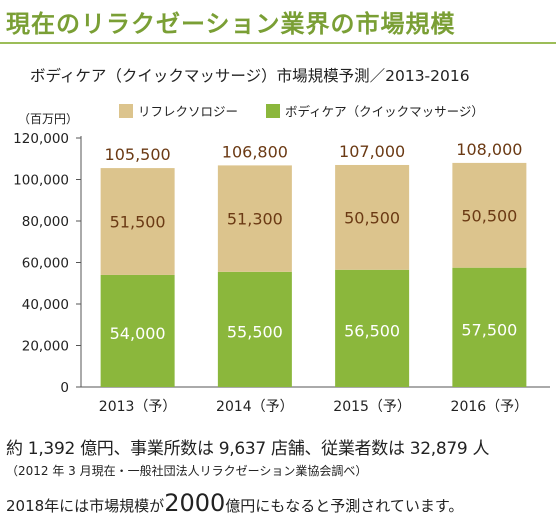  I want to click on chart-title: ボディケア（クイックマッサージ）市場規模予測／2013-2016, so click(250, 76).